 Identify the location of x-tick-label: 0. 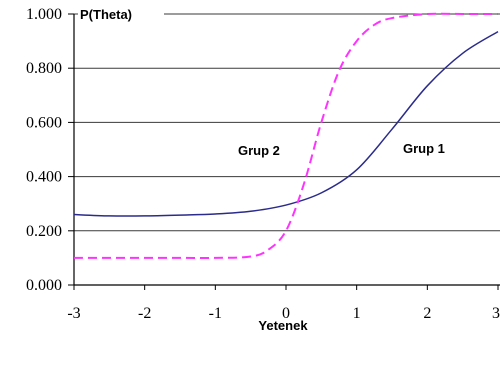
(286, 313).